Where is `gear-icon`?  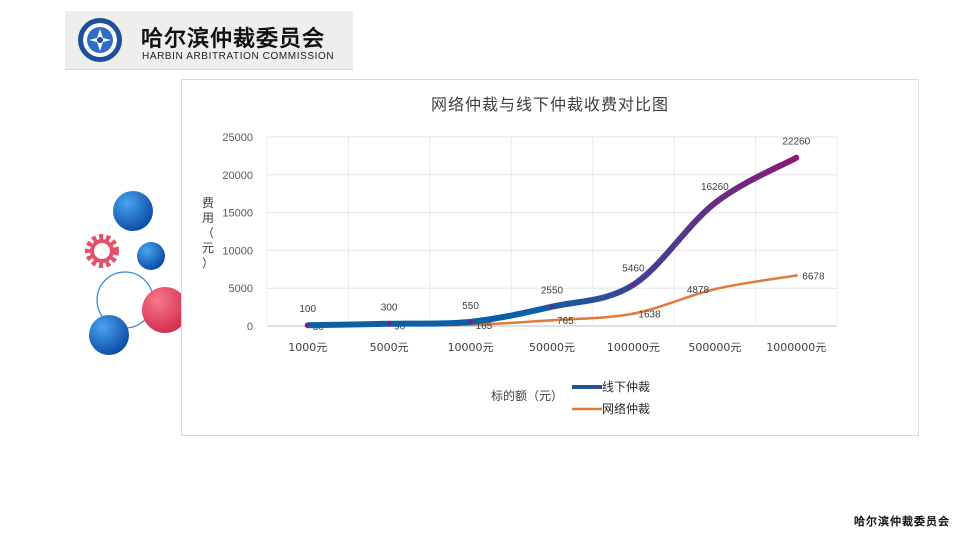 gear-icon is located at coordinates (102, 251).